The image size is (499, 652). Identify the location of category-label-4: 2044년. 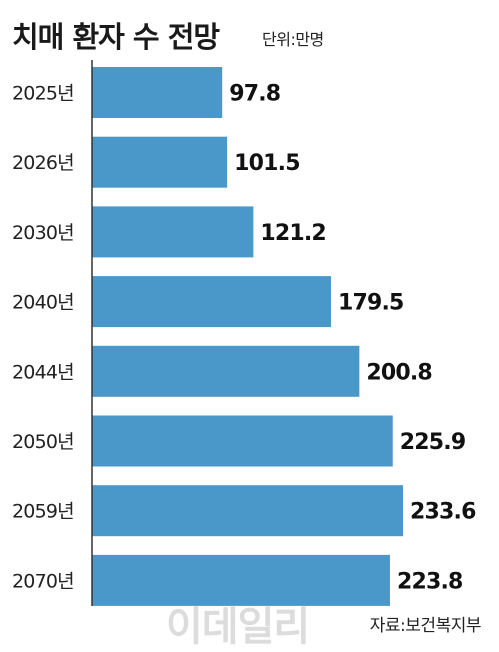
(43, 372).